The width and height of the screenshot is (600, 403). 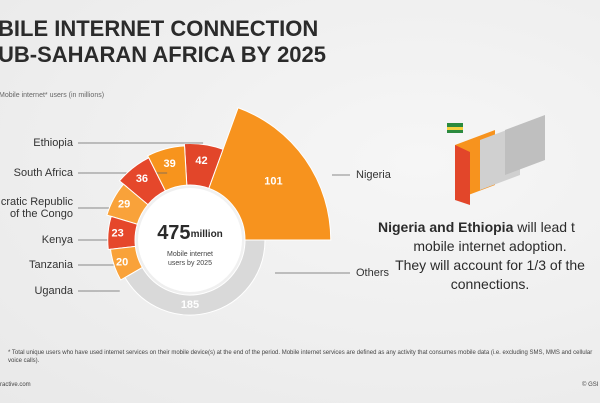 I want to click on callout-text: They will account for 1/3 of the, so click(x=490, y=265).